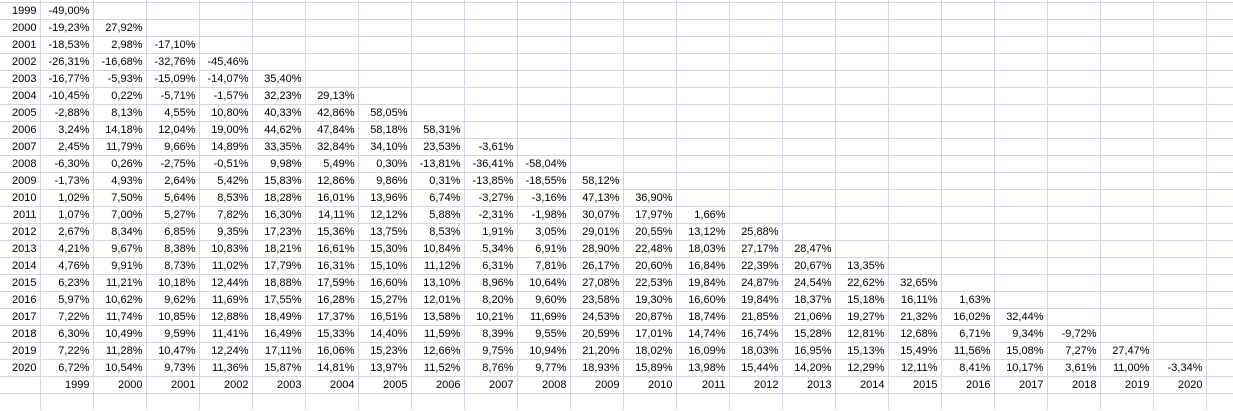 The height and width of the screenshot is (411, 1233). I want to click on cell-2002-2016, so click(967, 62).